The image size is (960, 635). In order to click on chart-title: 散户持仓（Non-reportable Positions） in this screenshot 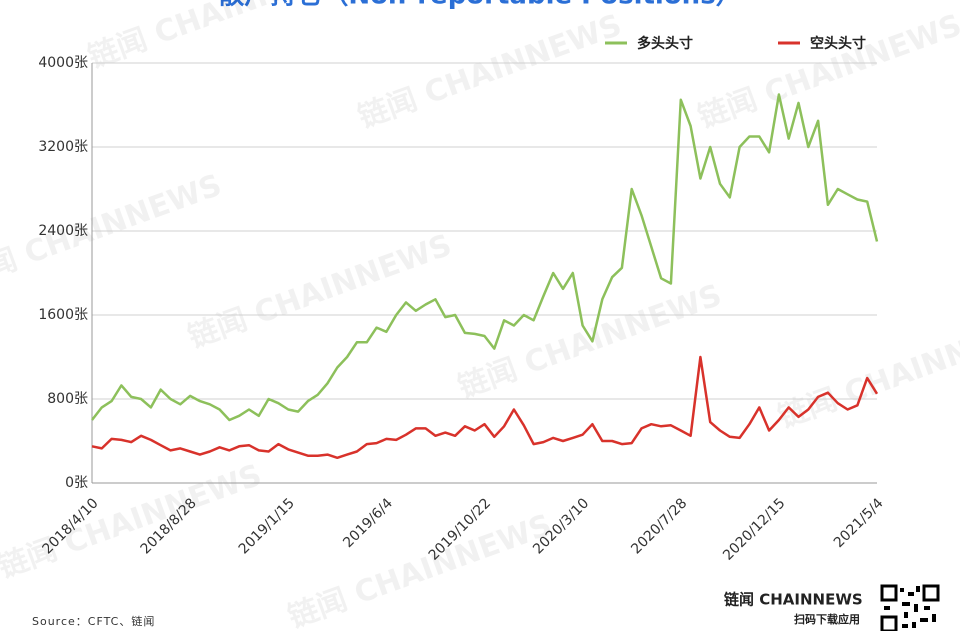, I will do `click(479, 5)`.